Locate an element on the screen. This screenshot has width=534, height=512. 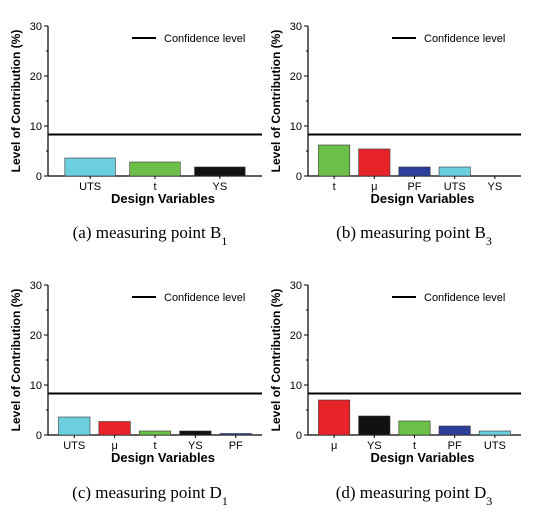
panel-caption: (b) measuring point B3 is located at coordinates (414, 235).